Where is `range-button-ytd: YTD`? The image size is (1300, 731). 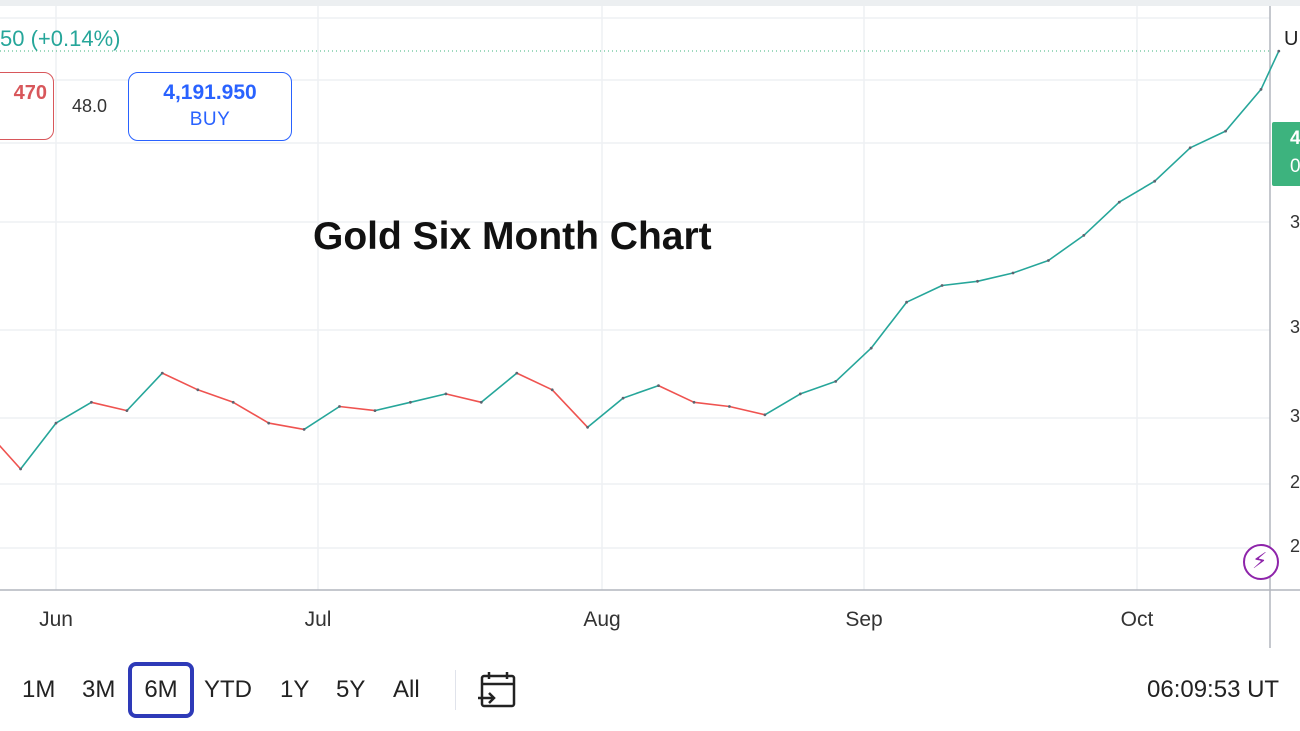
range-button-ytd: YTD is located at coordinates (228, 690).